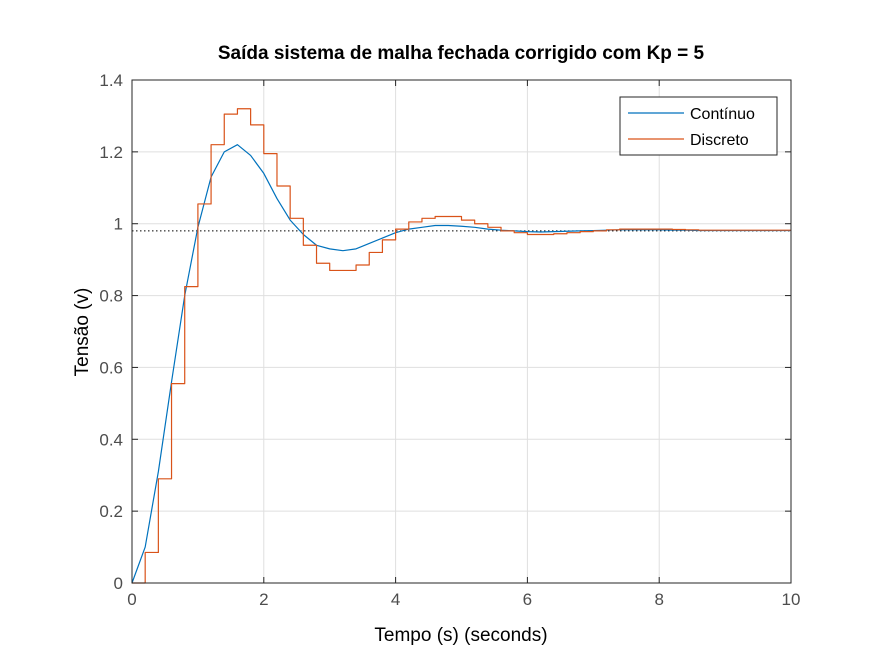 The image size is (875, 656). Describe the element at coordinates (111, 439) in the screenshot. I see `y-tick-label: 0.4` at that location.